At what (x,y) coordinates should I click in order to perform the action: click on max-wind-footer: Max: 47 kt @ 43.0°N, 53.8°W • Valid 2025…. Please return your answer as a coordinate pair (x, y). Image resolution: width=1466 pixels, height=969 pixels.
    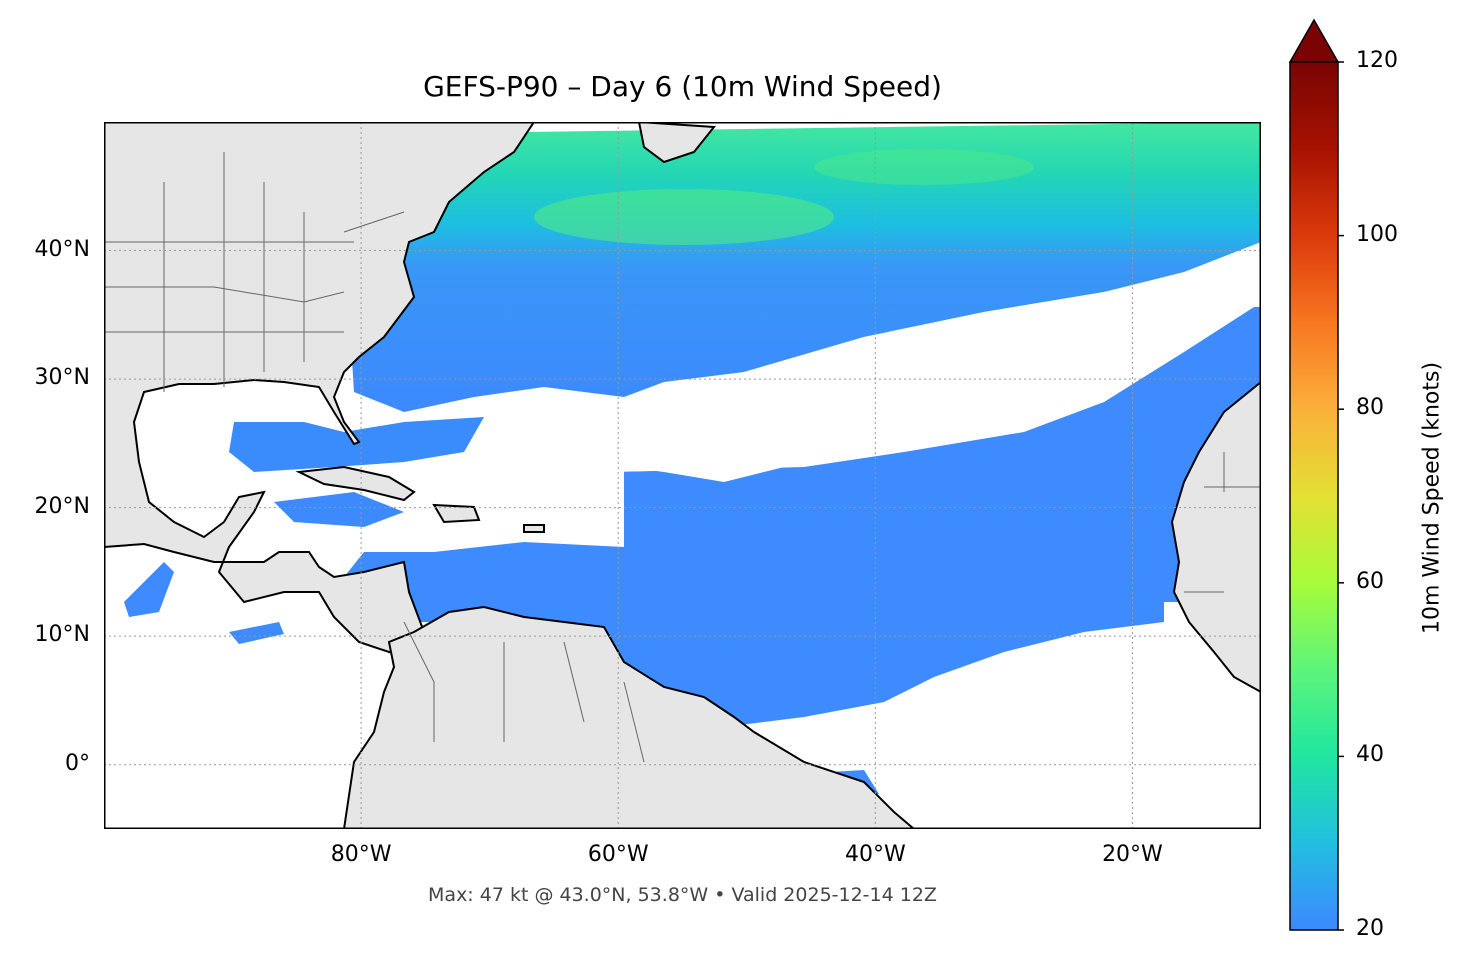
    Looking at the image, I should click on (682, 895).